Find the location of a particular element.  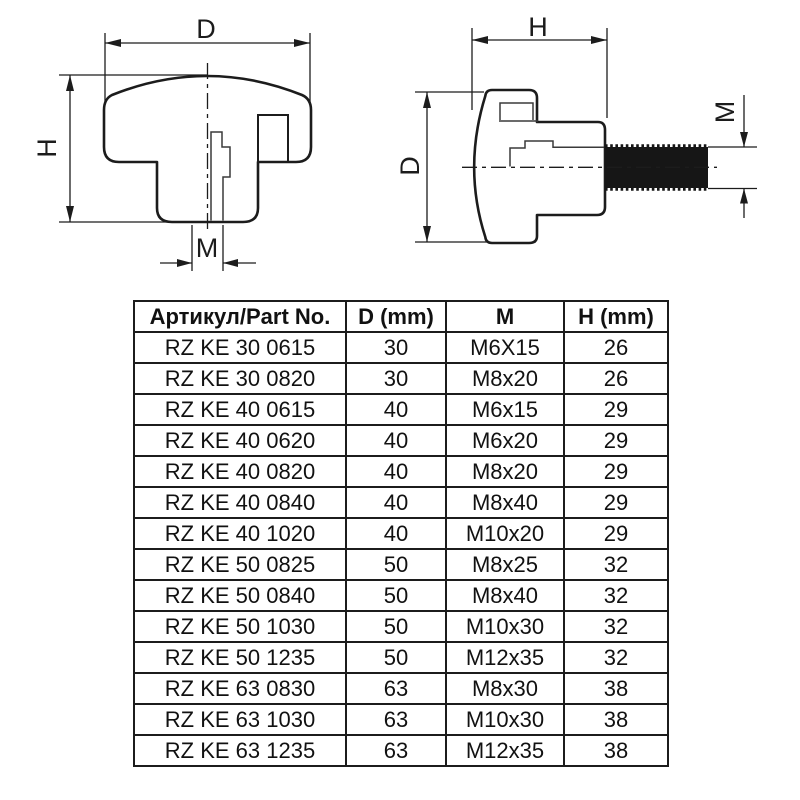

table-row: RZ KE 40 0840 40 M8x40 29 is located at coordinates (401, 502).